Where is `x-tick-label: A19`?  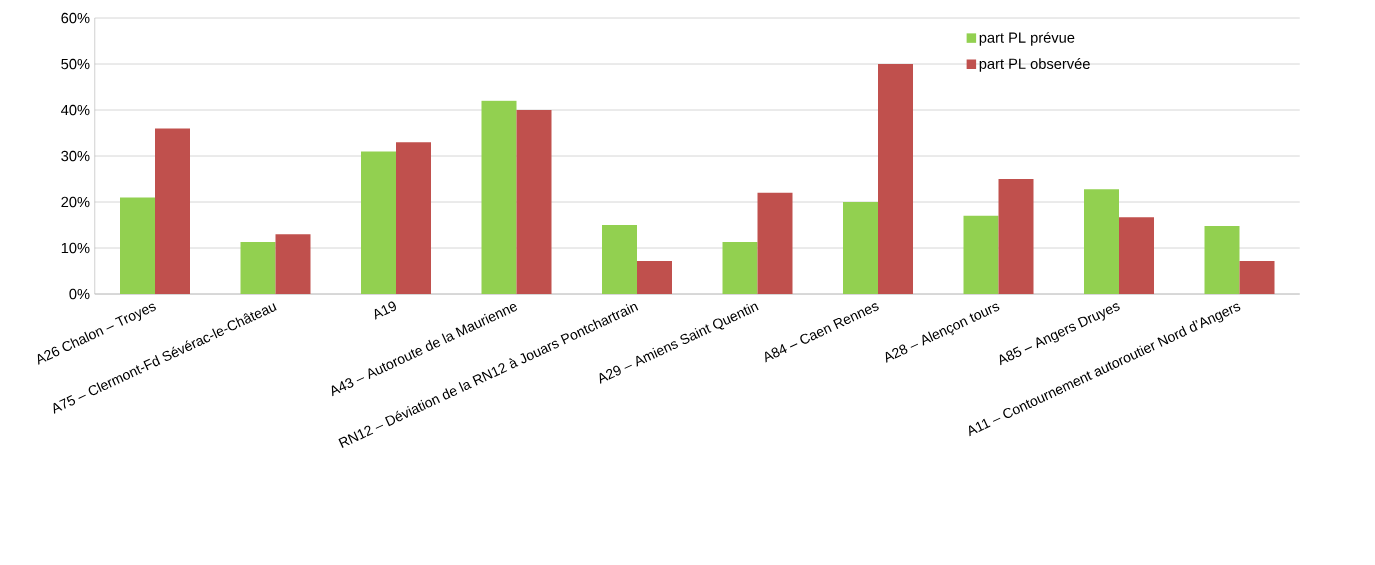 x-tick-label: A19 is located at coordinates (385, 310).